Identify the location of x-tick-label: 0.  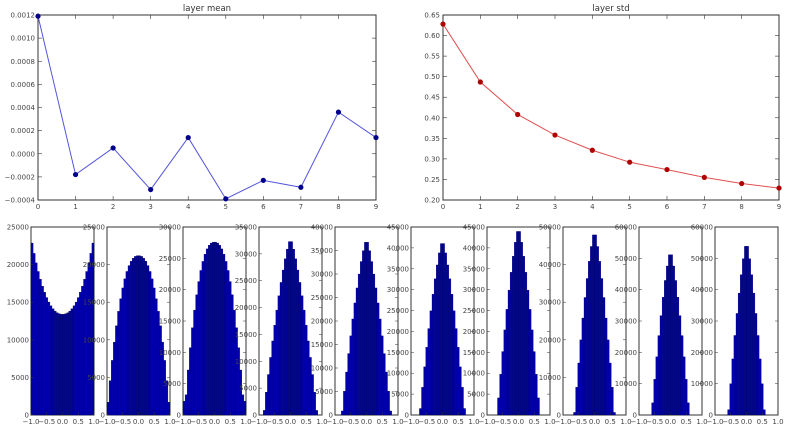
(443, 207).